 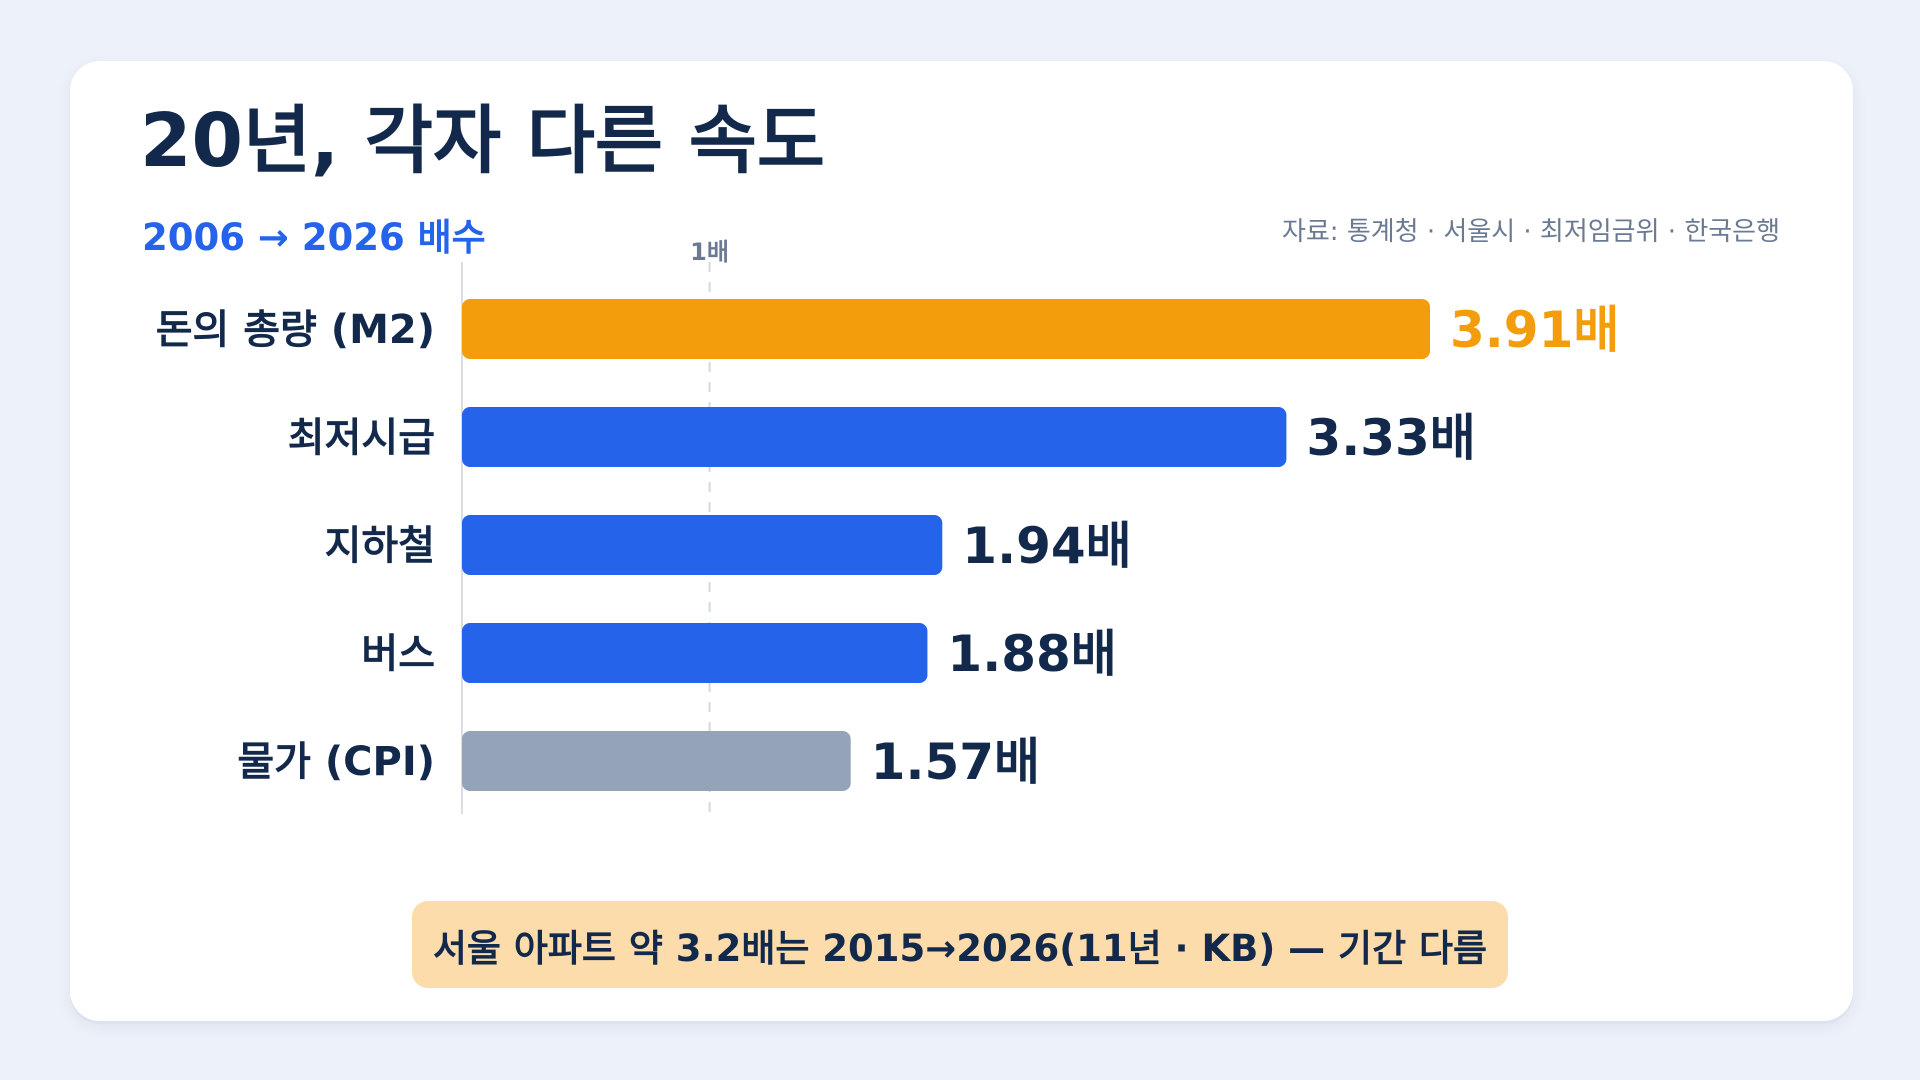 What do you see at coordinates (1046, 546) in the screenshot?
I see `value-label: 1.94배` at bounding box center [1046, 546].